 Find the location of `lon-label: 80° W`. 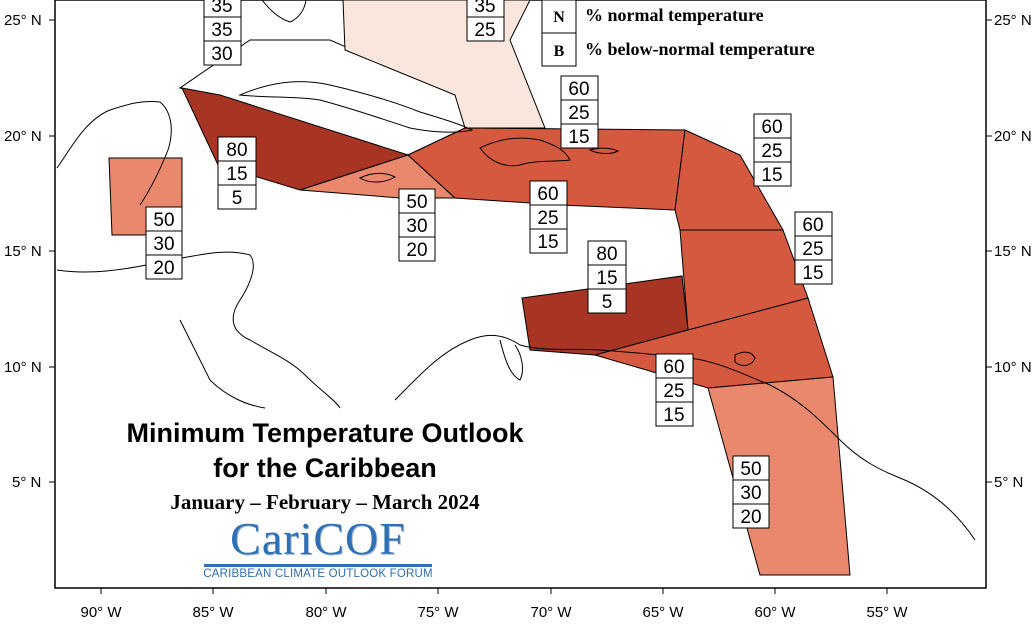

lon-label: 80° W is located at coordinates (326, 612).